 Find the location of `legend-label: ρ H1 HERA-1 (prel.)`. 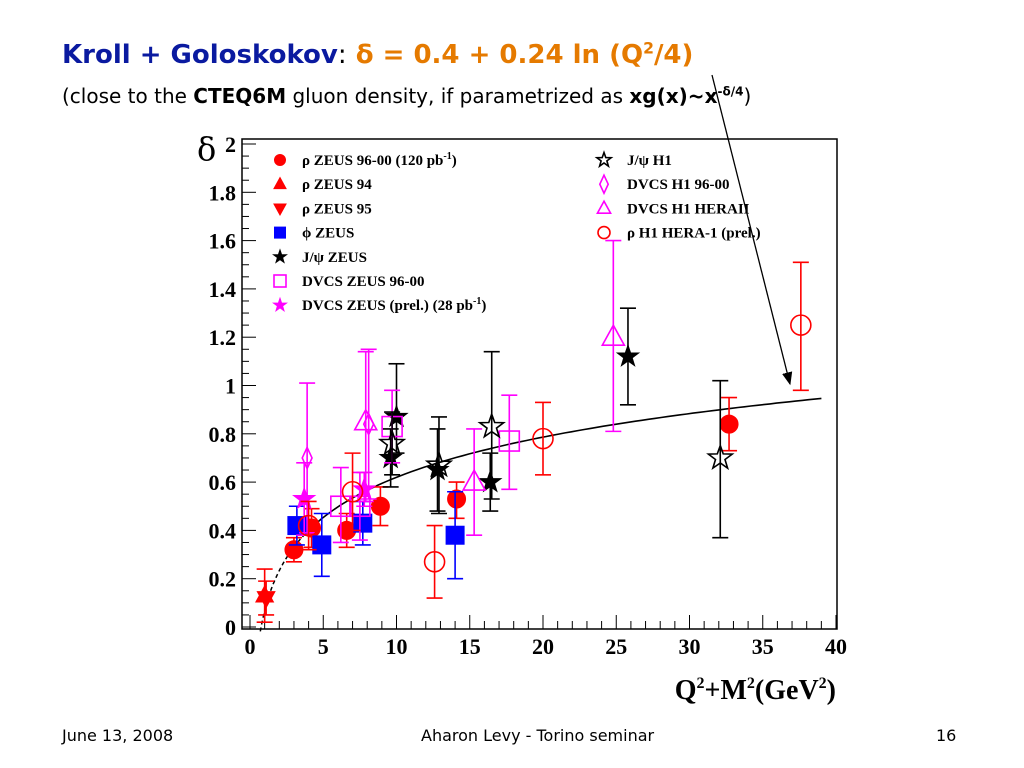

legend-label: ρ H1 HERA-1 (prel.) is located at coordinates (694, 234).